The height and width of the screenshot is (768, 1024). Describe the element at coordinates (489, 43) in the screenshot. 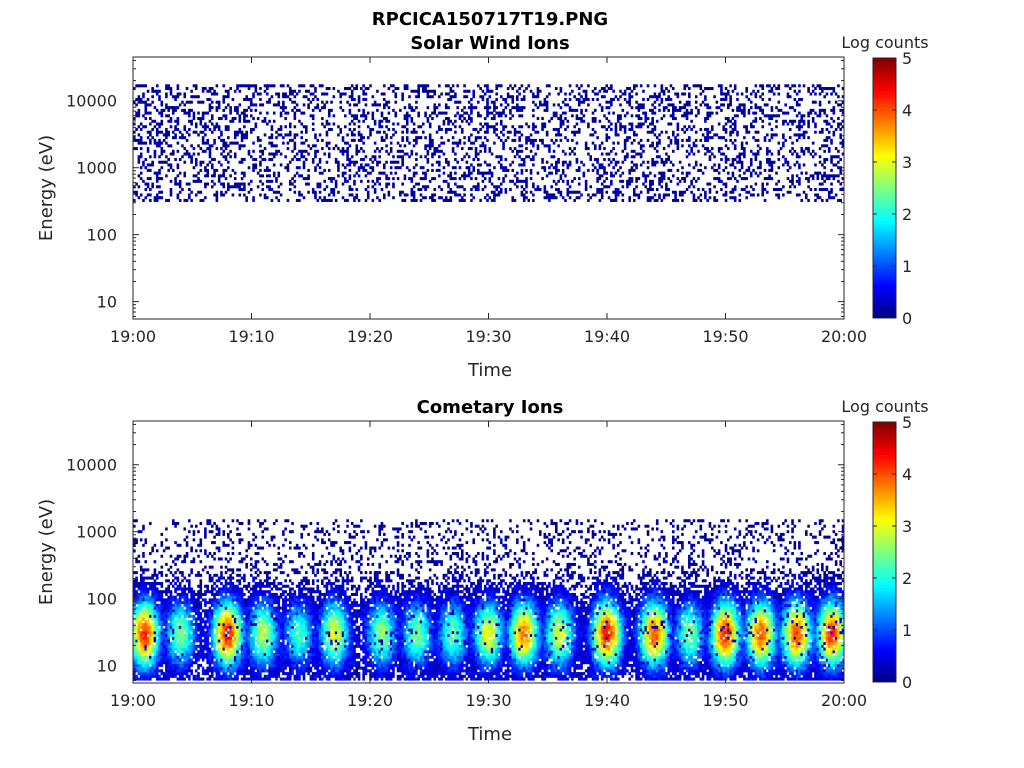

I see `panel-title: Solar Wind Ions` at that location.